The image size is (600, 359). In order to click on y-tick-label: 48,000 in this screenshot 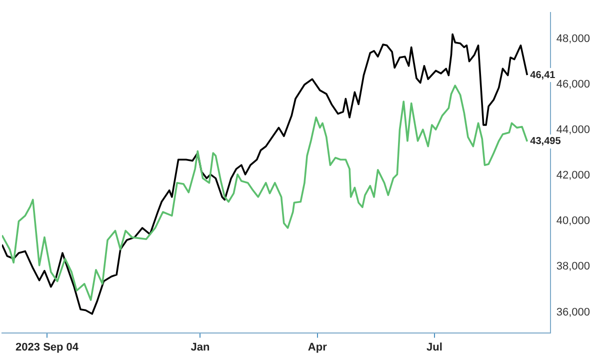, I will do `click(573, 38)`.